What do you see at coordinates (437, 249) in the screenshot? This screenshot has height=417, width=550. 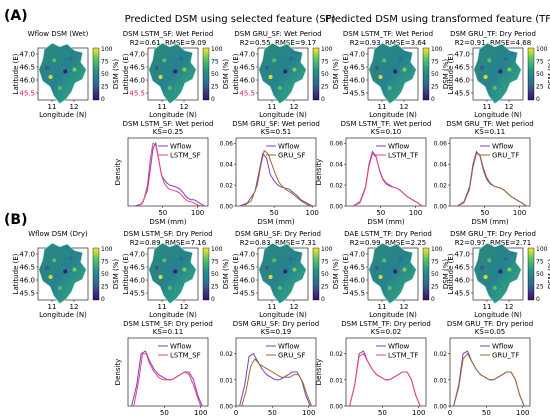 I see `colorbar-tick-label: 100` at bounding box center [437, 249].